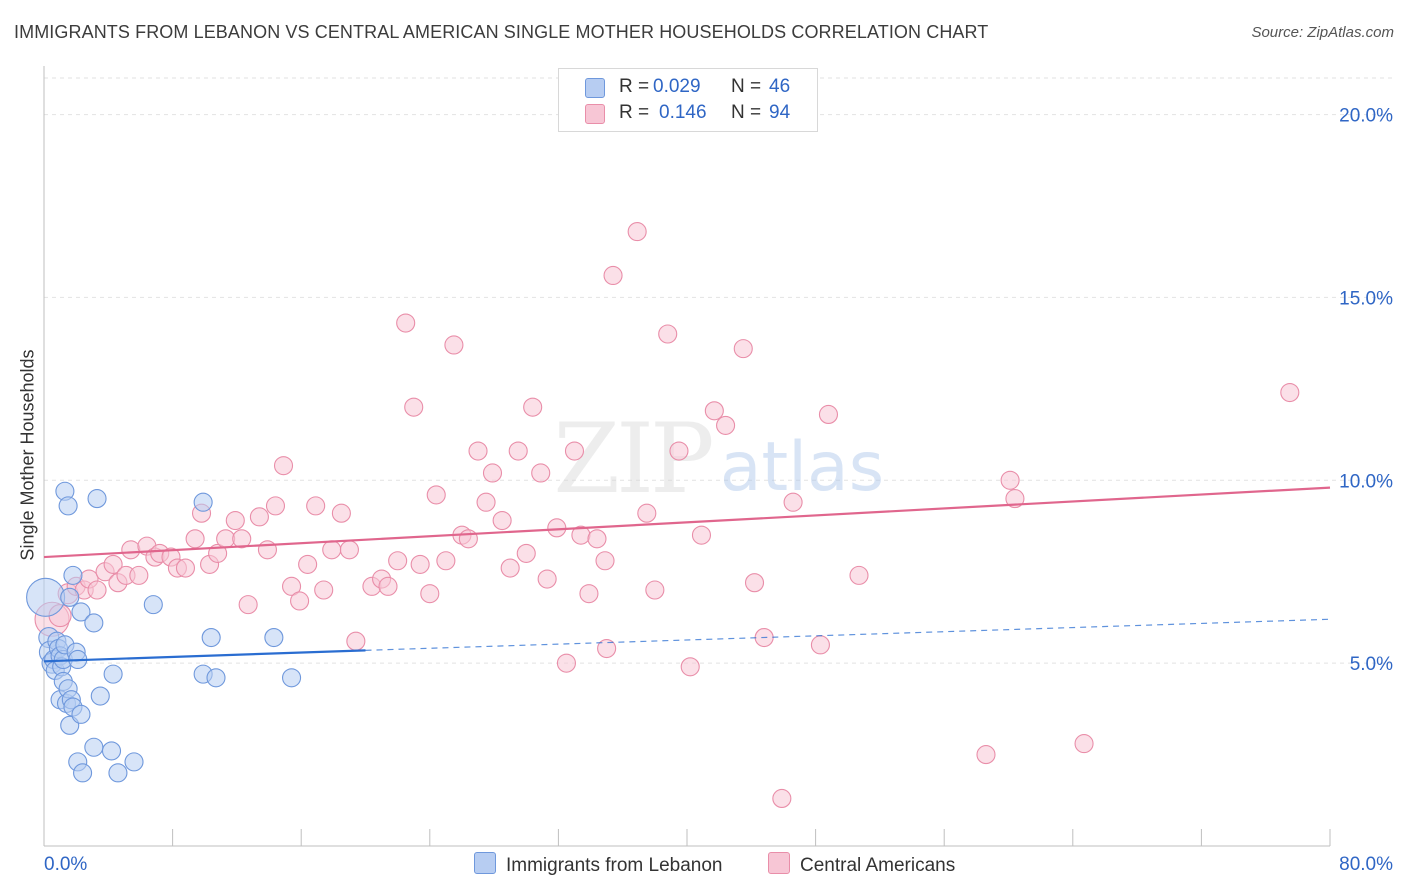 Image resolution: width=1406 pixels, height=892 pixels. What do you see at coordinates (878, 865) in the screenshot?
I see `legend-label: Central Americans` at bounding box center [878, 865].